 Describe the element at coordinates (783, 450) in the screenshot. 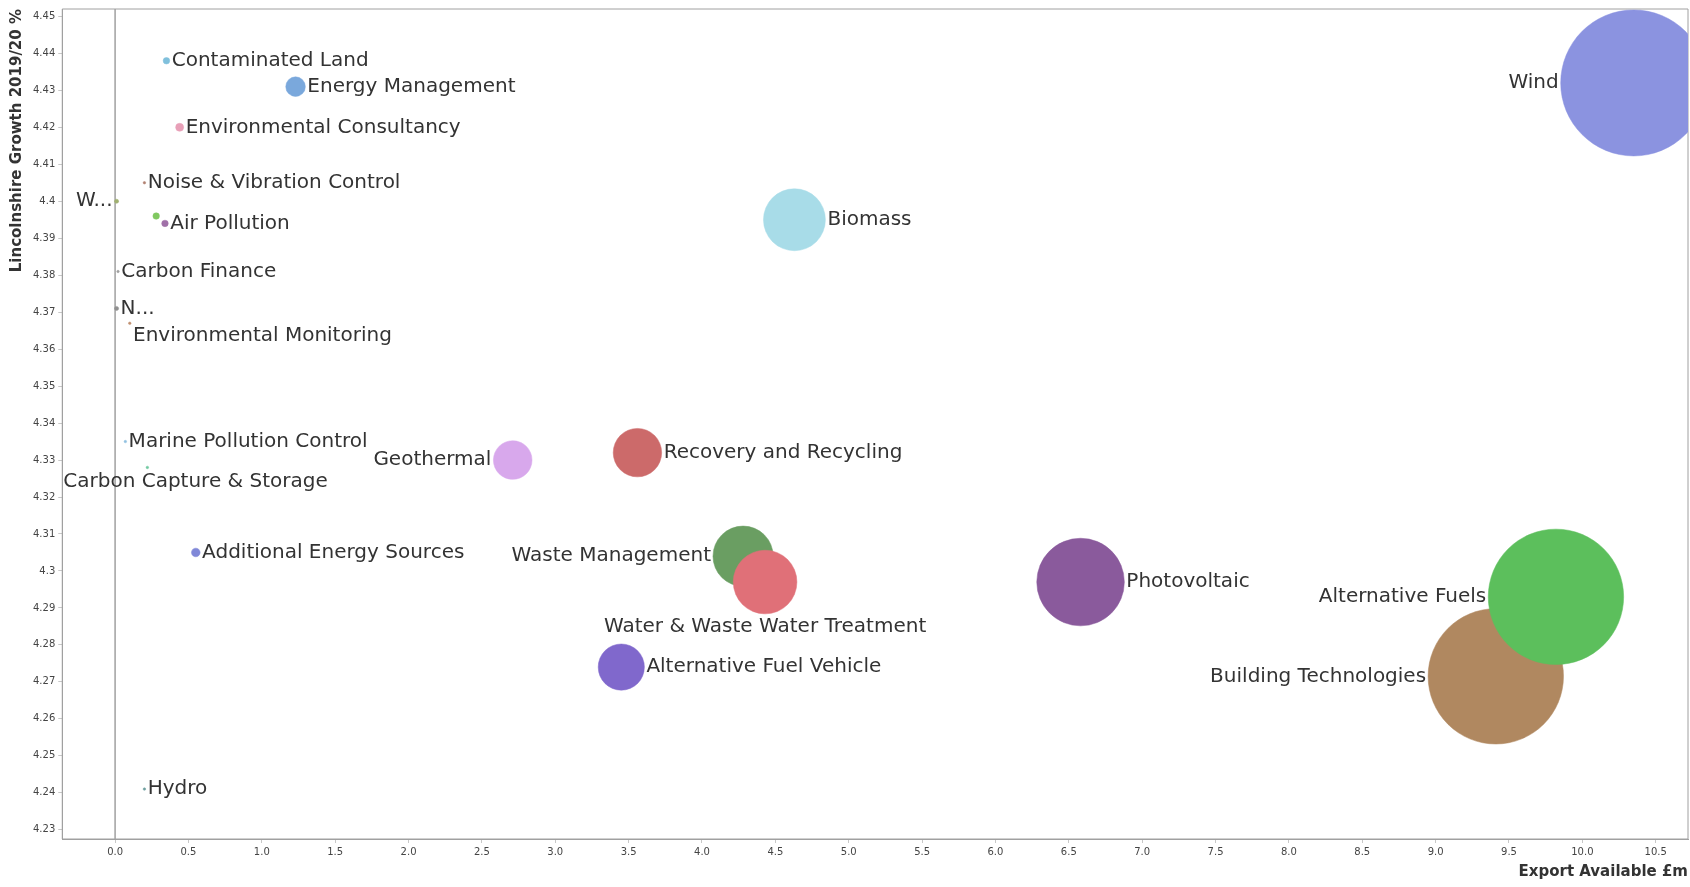

I see `series-label: Recovery and Recycling` at that location.